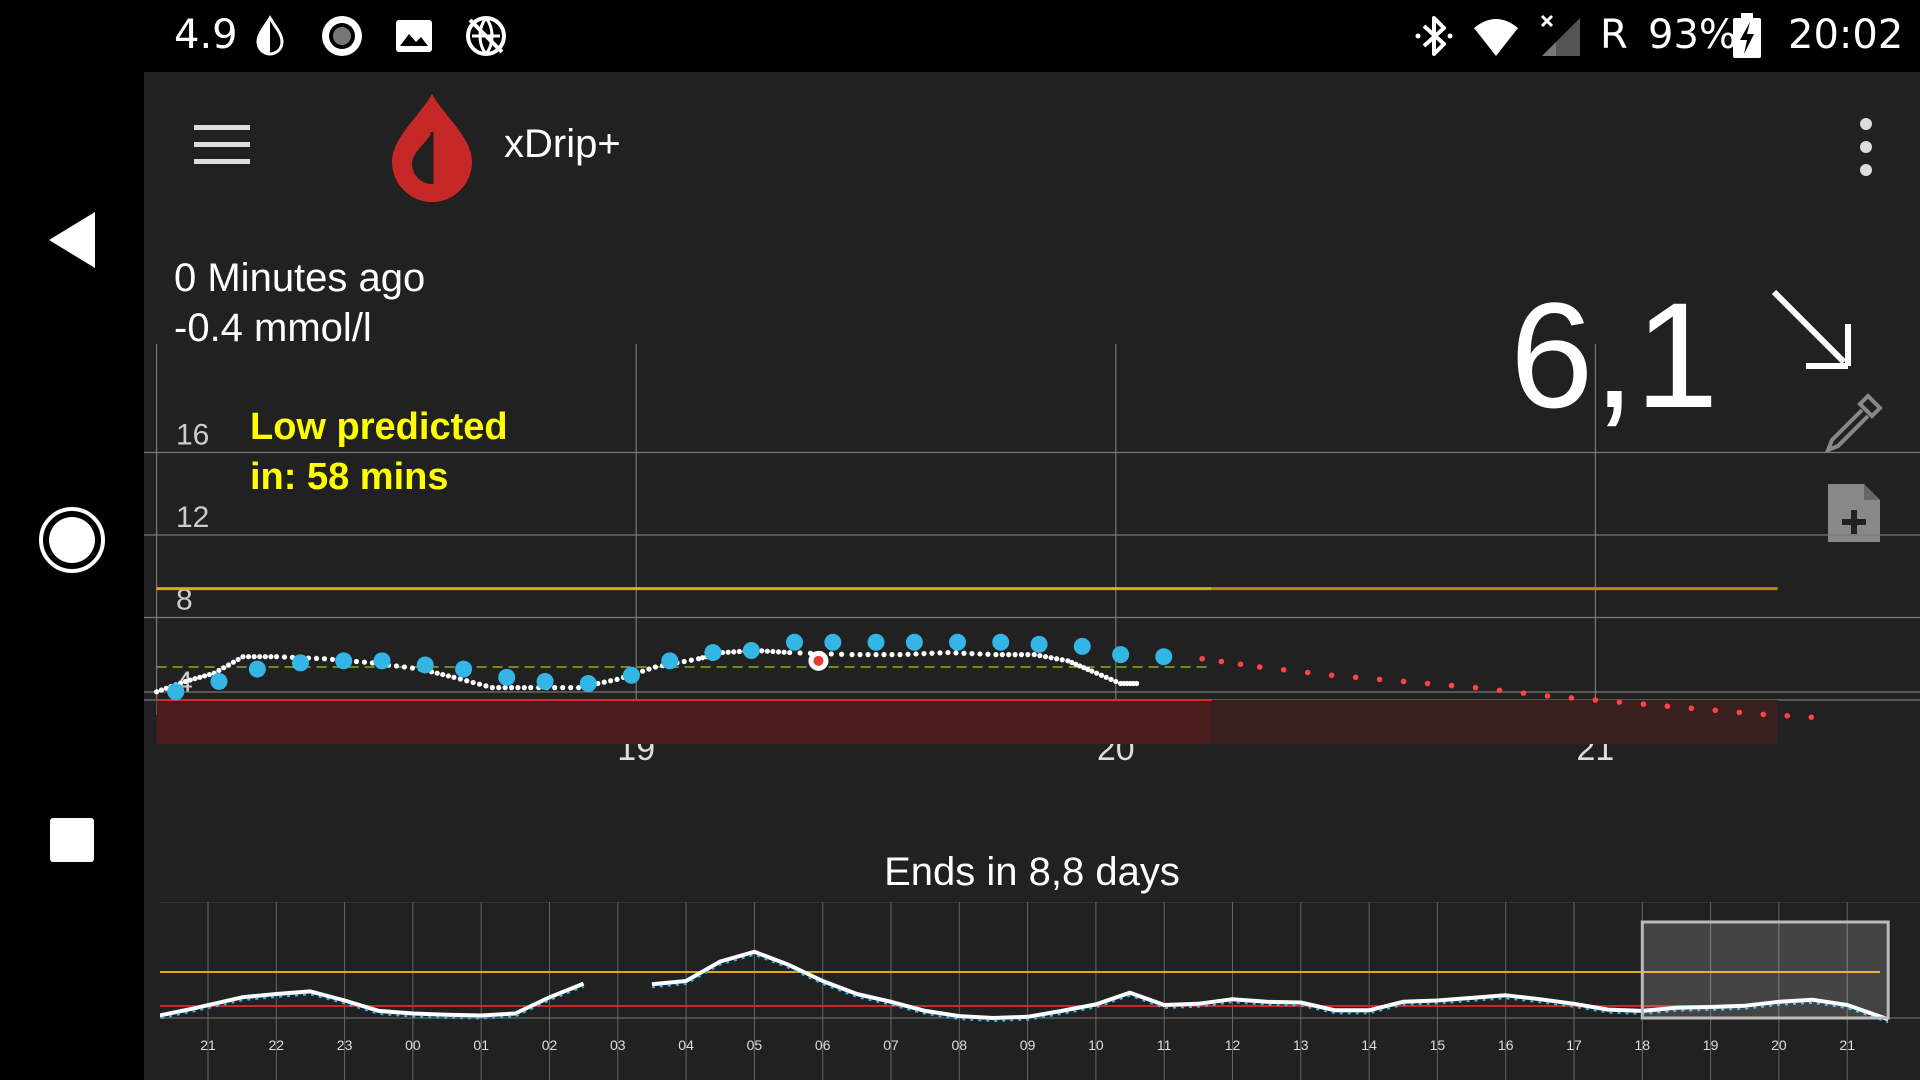 The height and width of the screenshot is (1080, 1920). I want to click on low-band-future, so click(1494, 722).